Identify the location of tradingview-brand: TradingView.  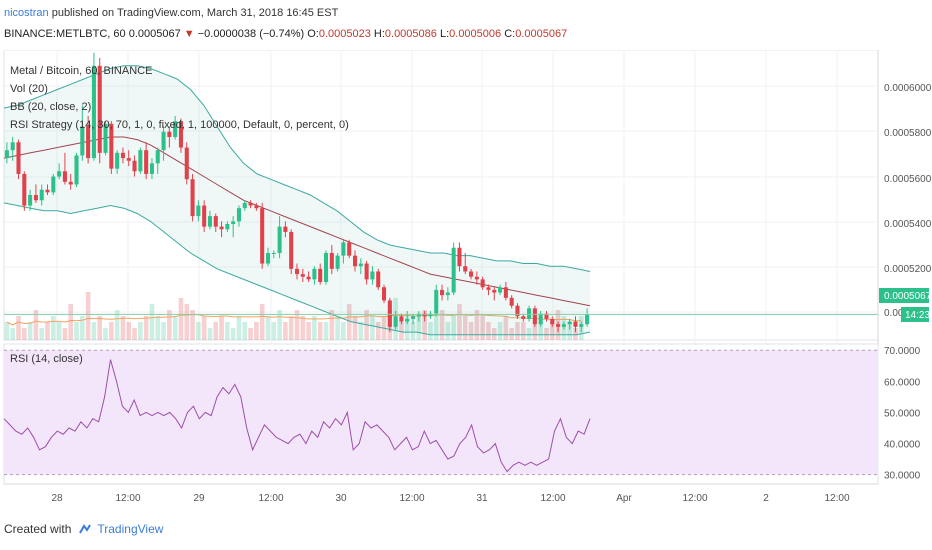
(130, 529).